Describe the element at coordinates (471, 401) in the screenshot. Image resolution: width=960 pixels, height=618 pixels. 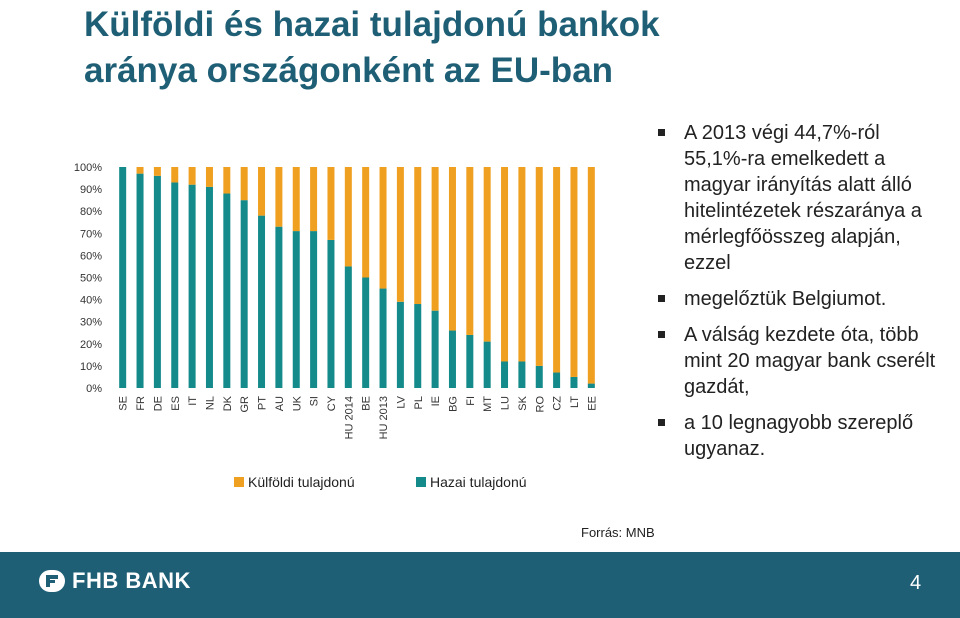
I see `x-tick-label: FI` at that location.